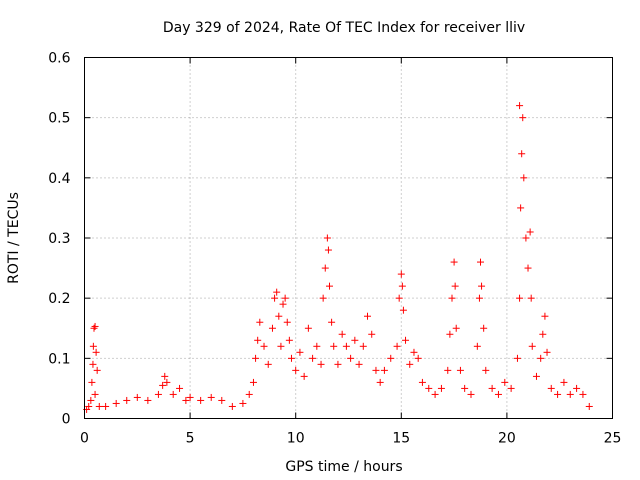 Image resolution: width=640 pixels, height=480 pixels. Describe the element at coordinates (59, 359) in the screenshot. I see `y-tick-label: 0.1` at that location.